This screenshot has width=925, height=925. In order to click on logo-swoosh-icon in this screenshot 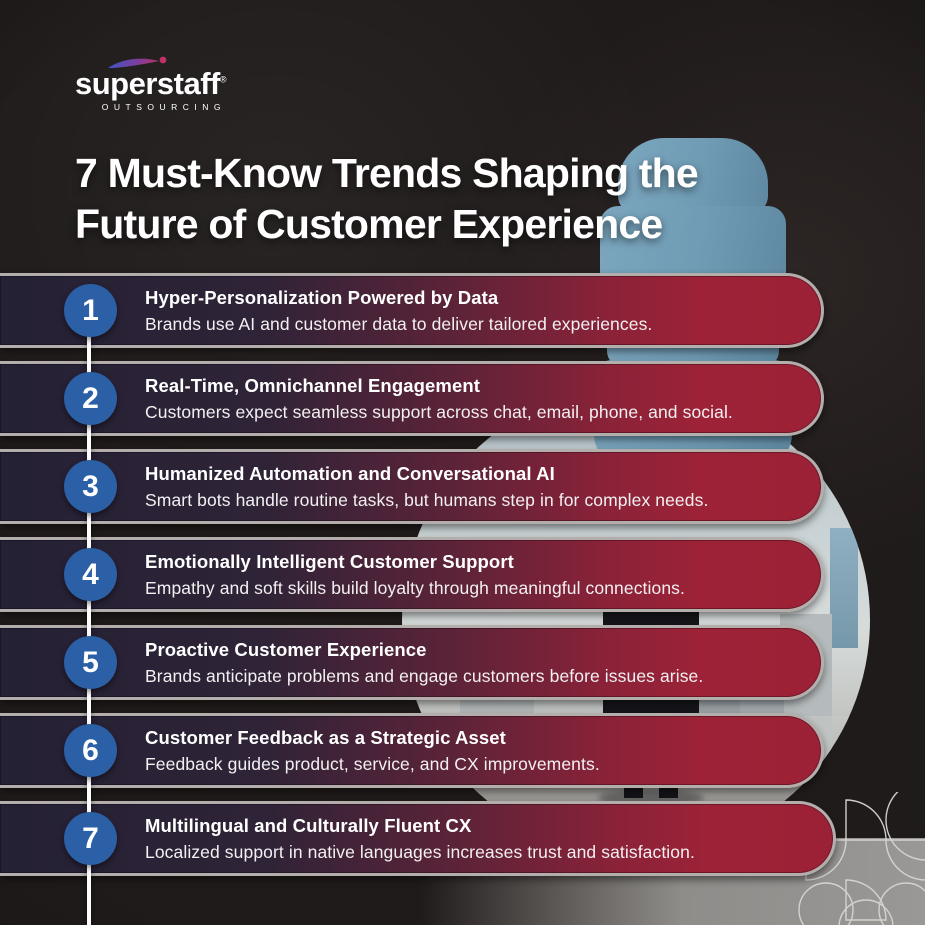, I will do `click(137, 62)`.